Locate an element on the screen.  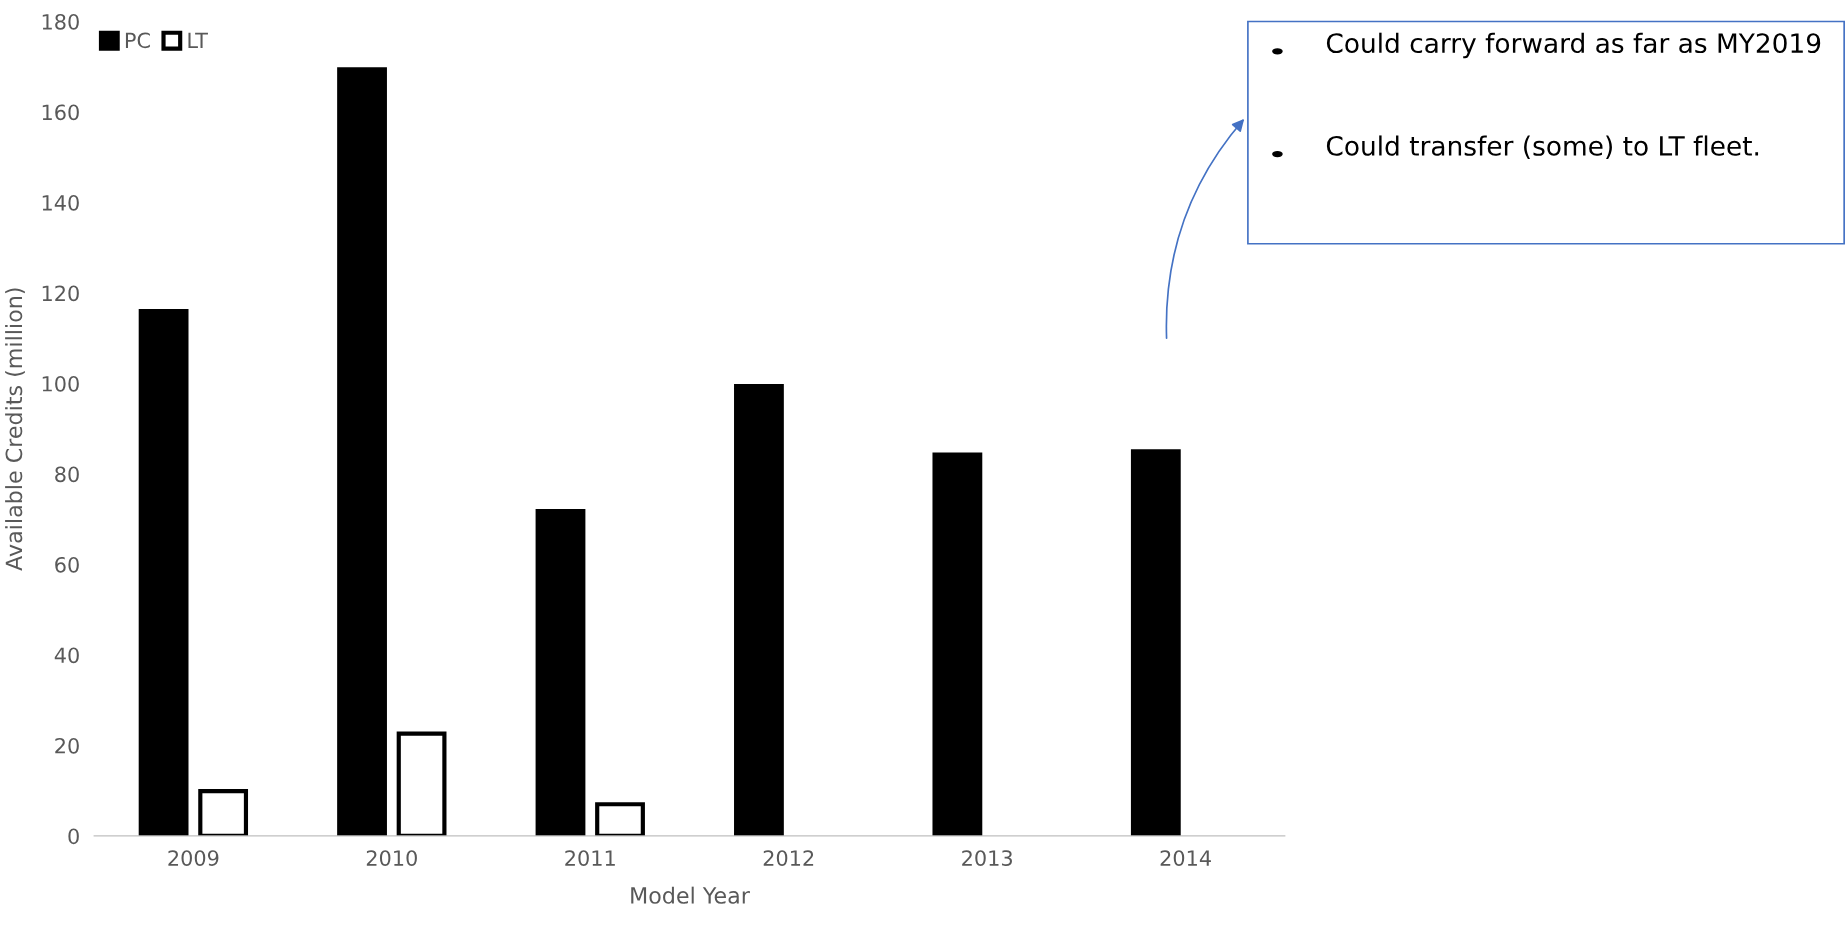
y-tick-label: 40 is located at coordinates (66, 655).